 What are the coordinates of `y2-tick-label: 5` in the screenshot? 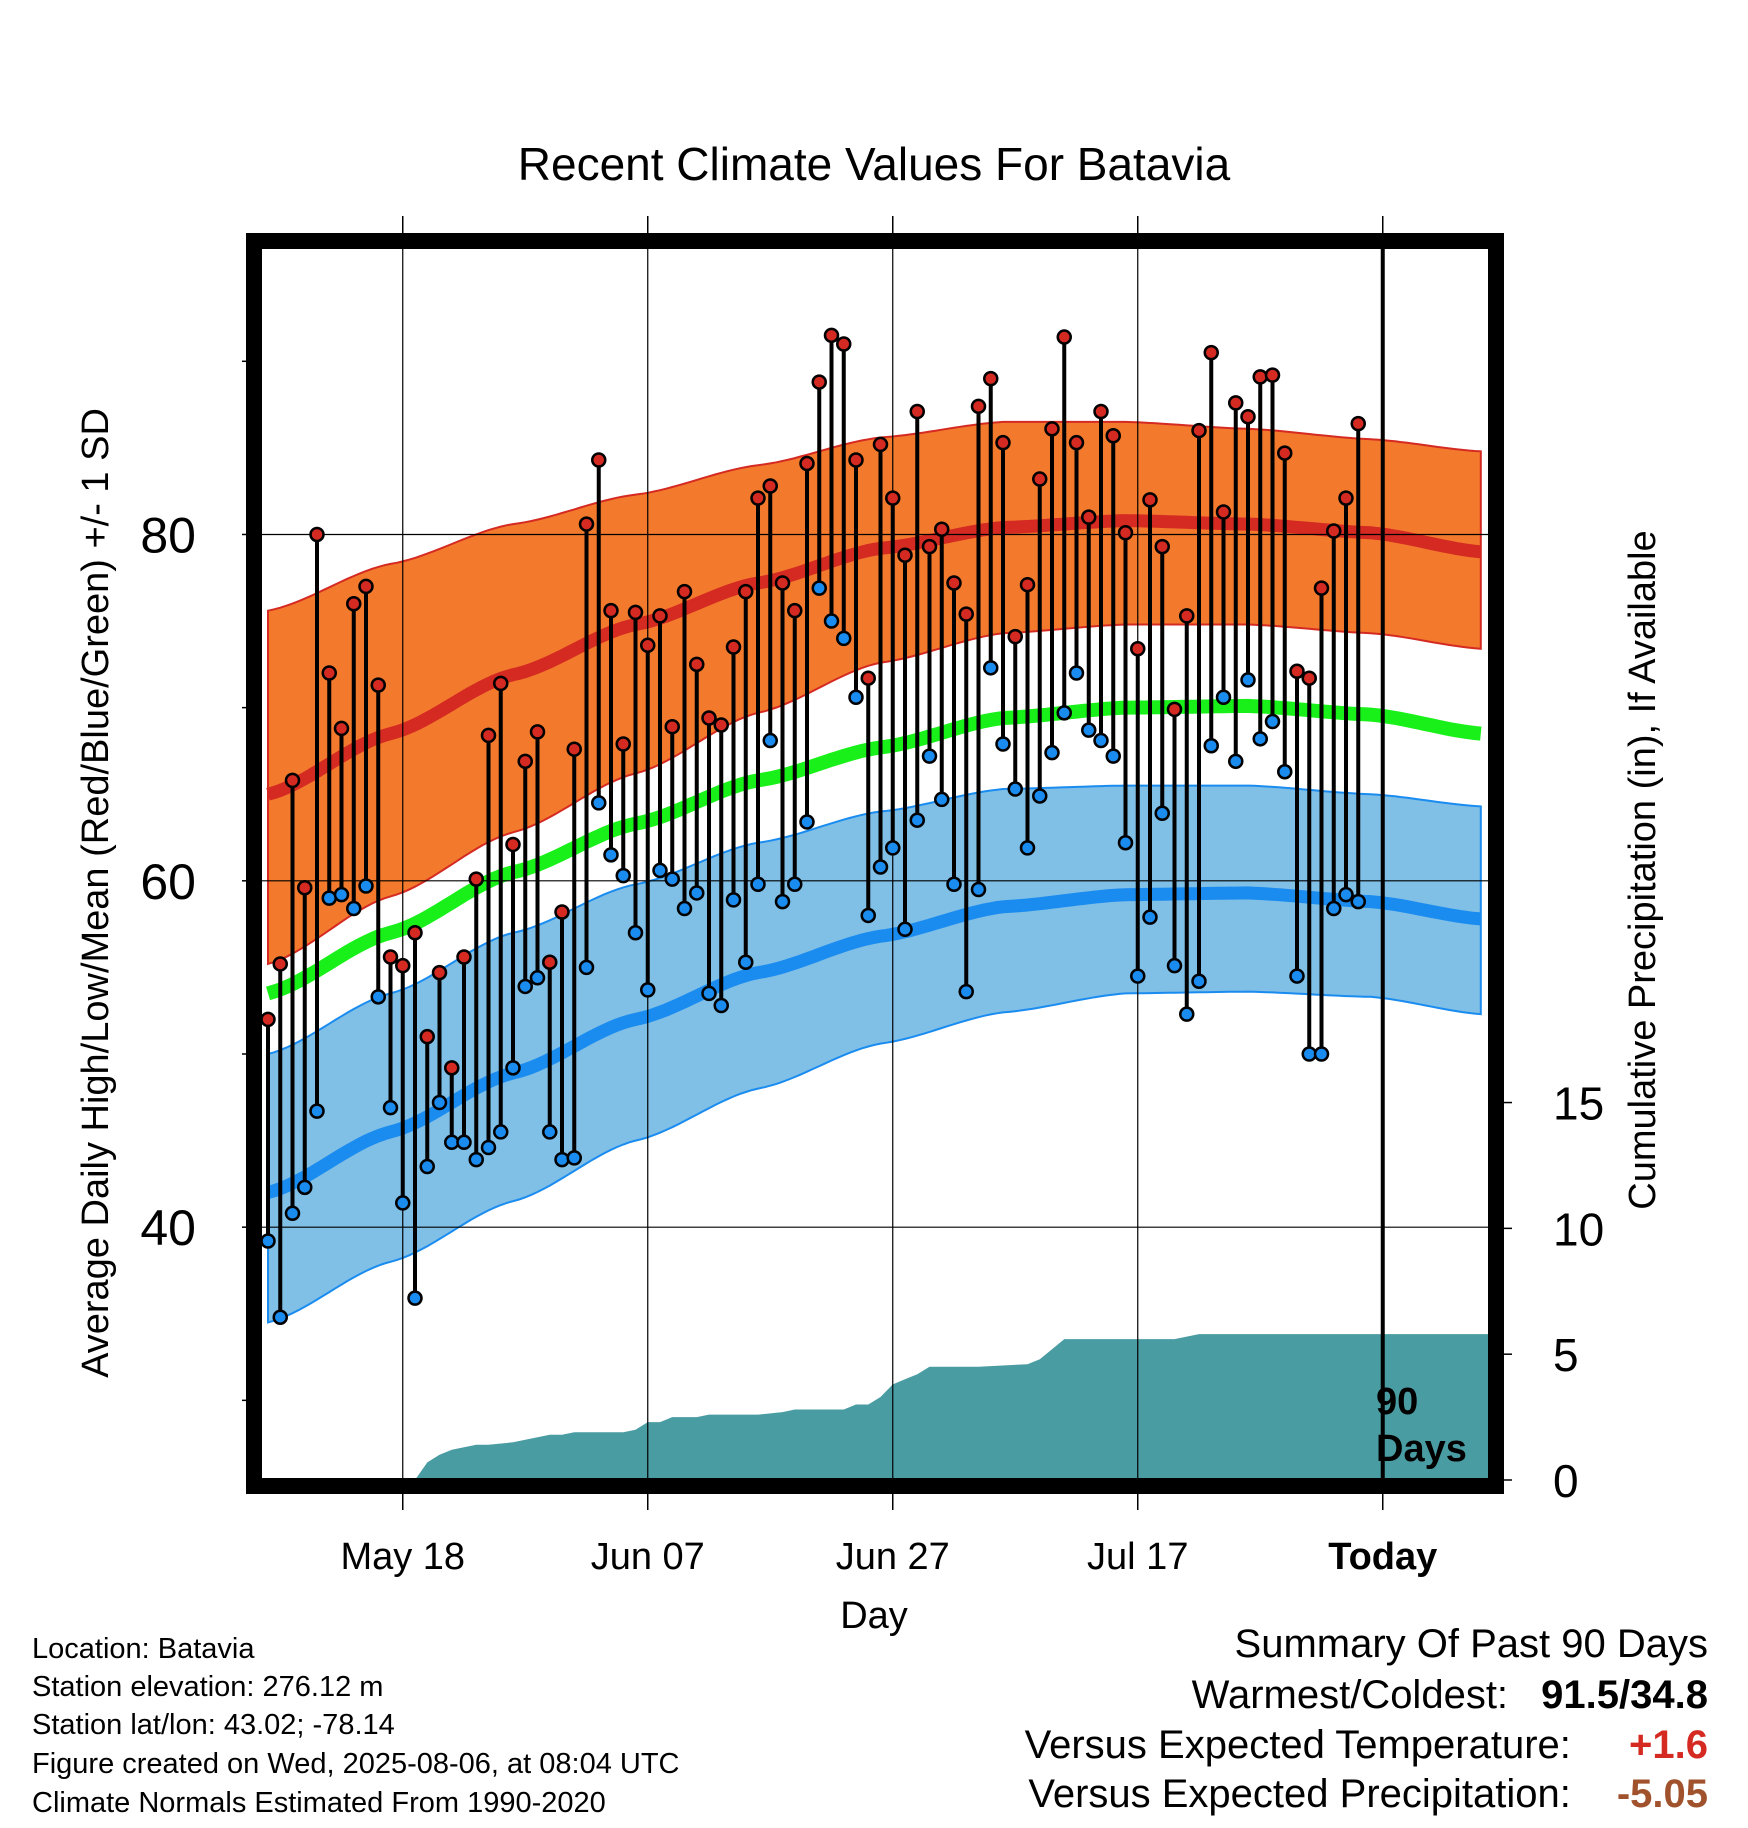 It's located at (1566, 1355).